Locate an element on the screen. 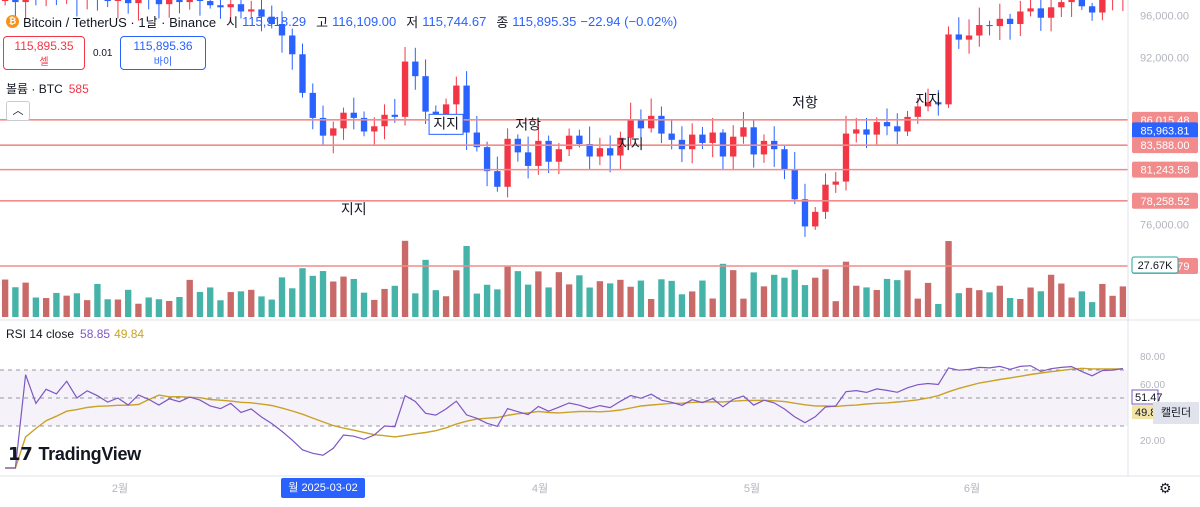 The height and width of the screenshot is (507, 1200). sell-button: 115,895.35 셀 is located at coordinates (44, 53).